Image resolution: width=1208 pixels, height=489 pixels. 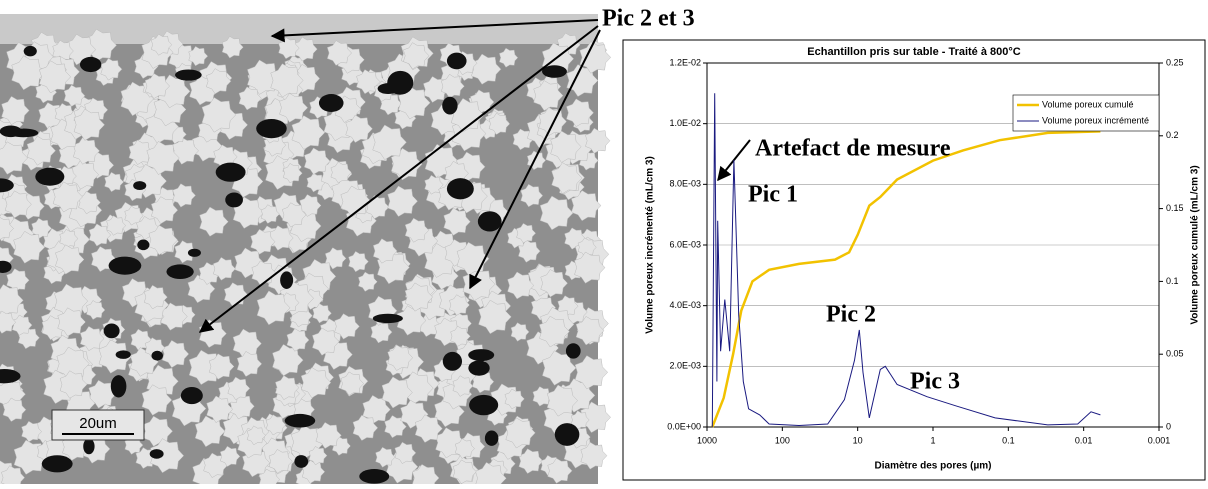 What do you see at coordinates (933, 466) in the screenshot?
I see `x-axis-label: Diamètre des pores (µm)` at bounding box center [933, 466].